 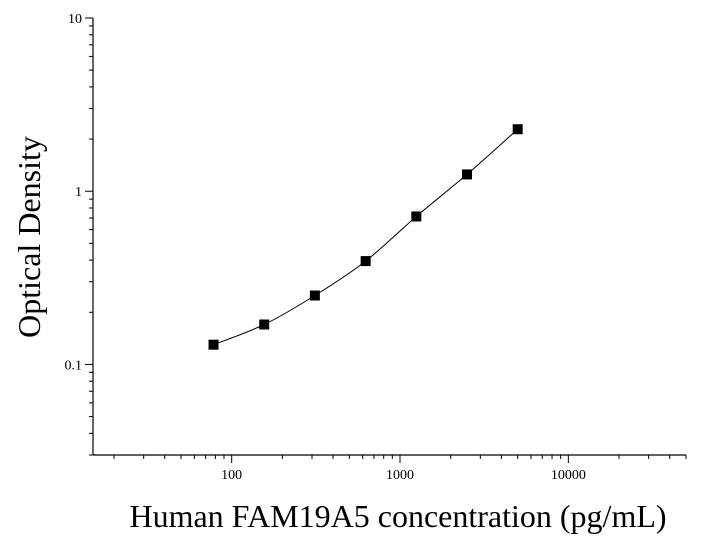 What do you see at coordinates (231, 475) in the screenshot?
I see `x-tick-label: 100` at bounding box center [231, 475].